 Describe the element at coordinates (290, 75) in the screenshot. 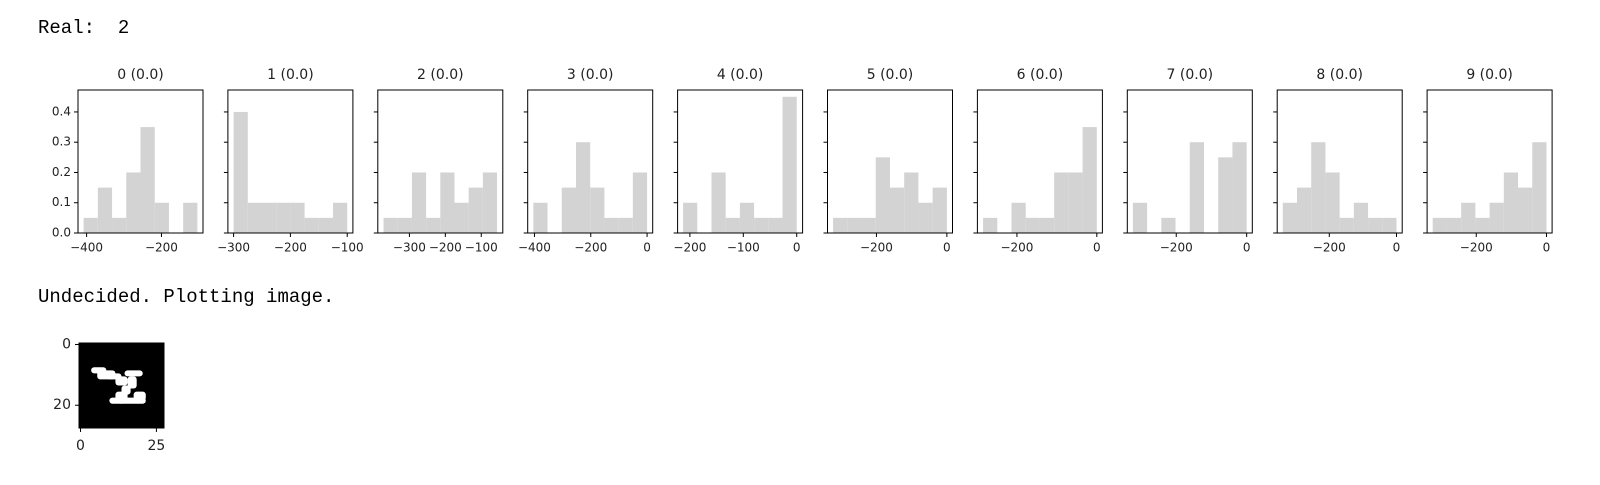

I see `subplot-title: 1 (0.0)` at that location.